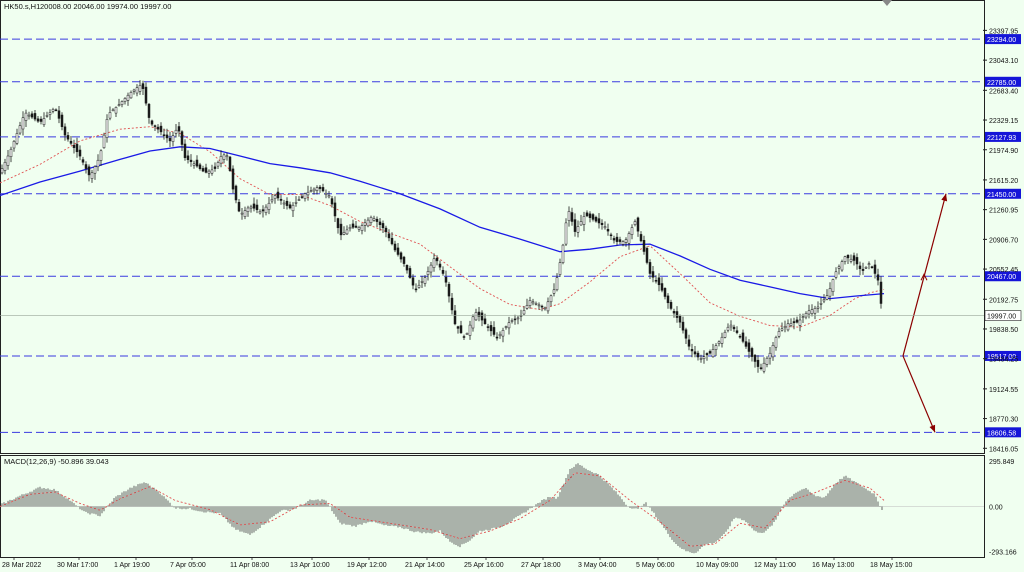  Describe the element at coordinates (717, 565) in the screenshot. I see `time-tick-label: 10 May 09:00` at that location.